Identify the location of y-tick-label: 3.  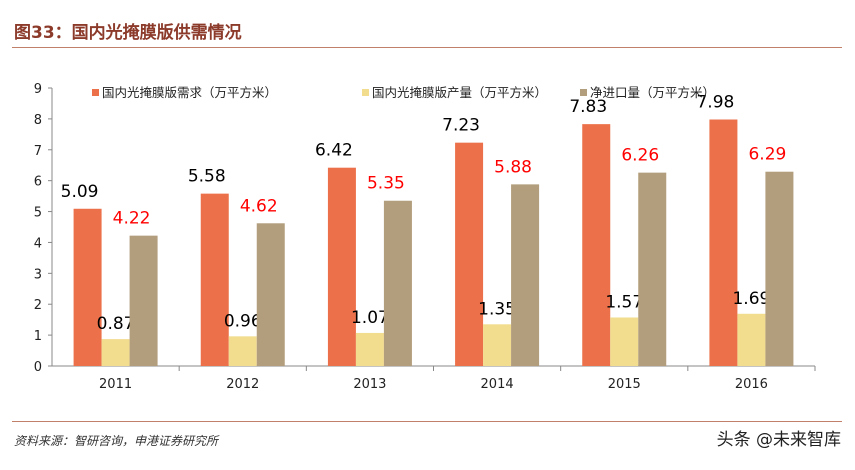
(38, 274).